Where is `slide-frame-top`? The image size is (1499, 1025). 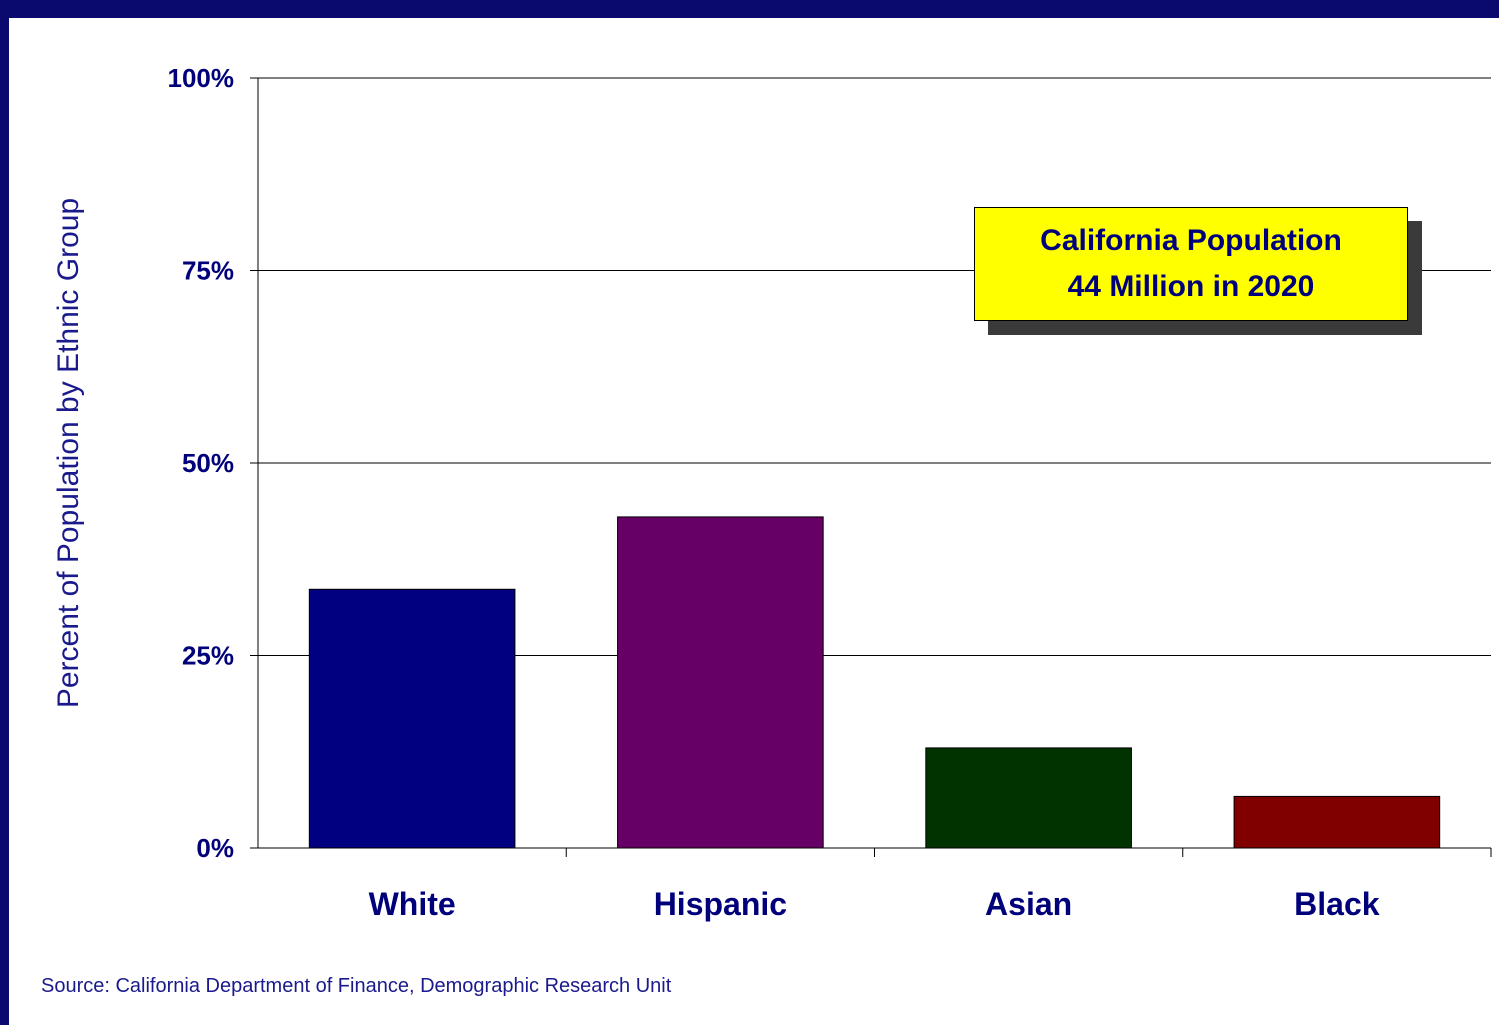 slide-frame-top is located at coordinates (749, 9).